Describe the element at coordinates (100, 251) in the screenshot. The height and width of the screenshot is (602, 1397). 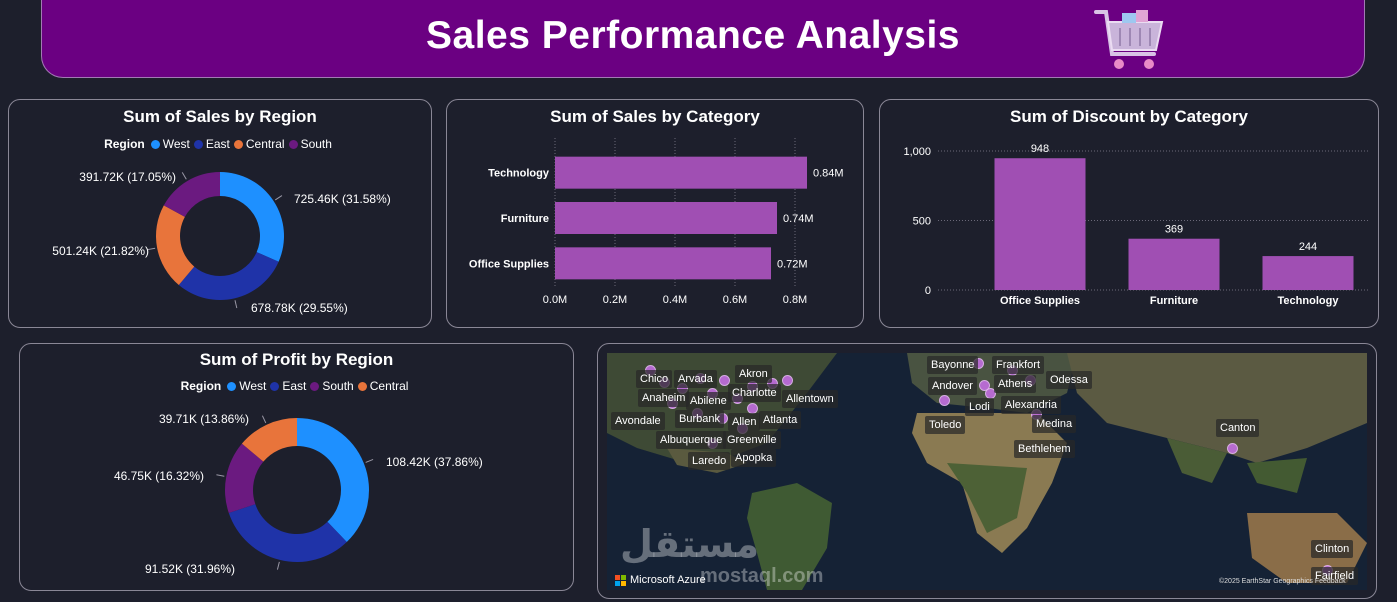
I see `data-label: 501.24K (21.82%)` at that location.